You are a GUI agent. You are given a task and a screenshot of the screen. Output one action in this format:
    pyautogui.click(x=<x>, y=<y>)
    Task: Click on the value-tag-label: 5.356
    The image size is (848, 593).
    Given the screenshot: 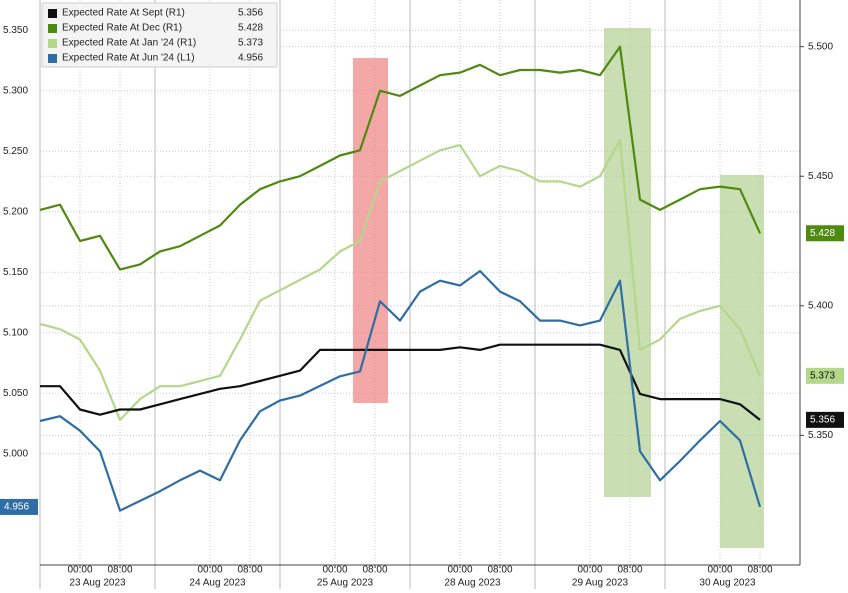 What is the action you would take?
    pyautogui.click(x=822, y=420)
    